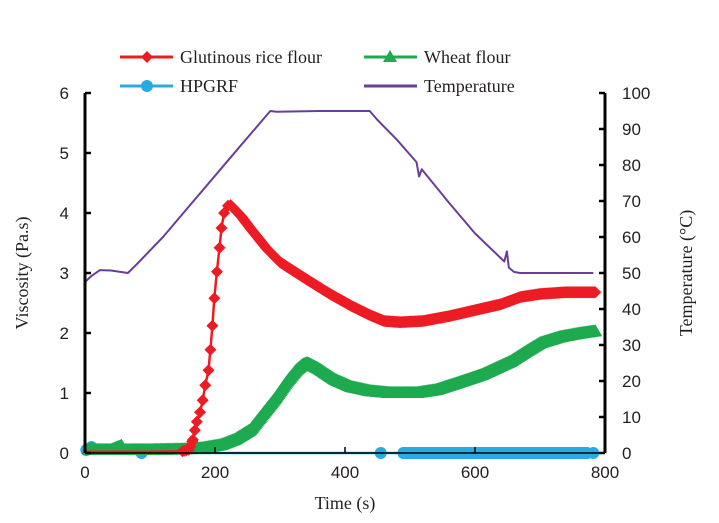  What do you see at coordinates (636, 93) in the screenshot?
I see `y2-tick-label: 100` at bounding box center [636, 93].